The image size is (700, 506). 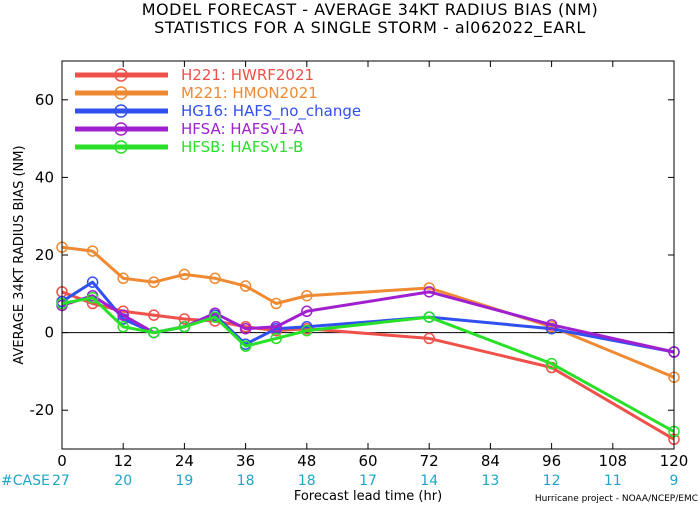 I want to click on series-line, so click(x=368, y=322).